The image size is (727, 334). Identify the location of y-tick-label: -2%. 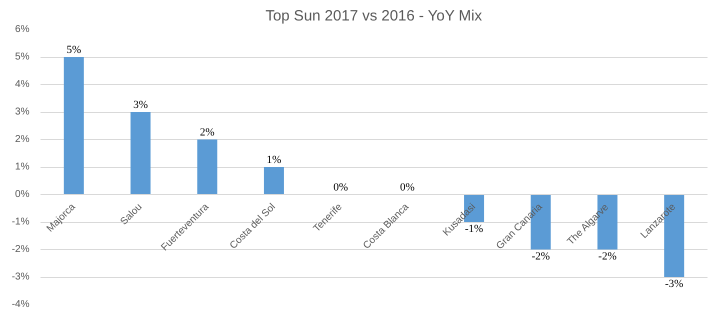
(21, 249).